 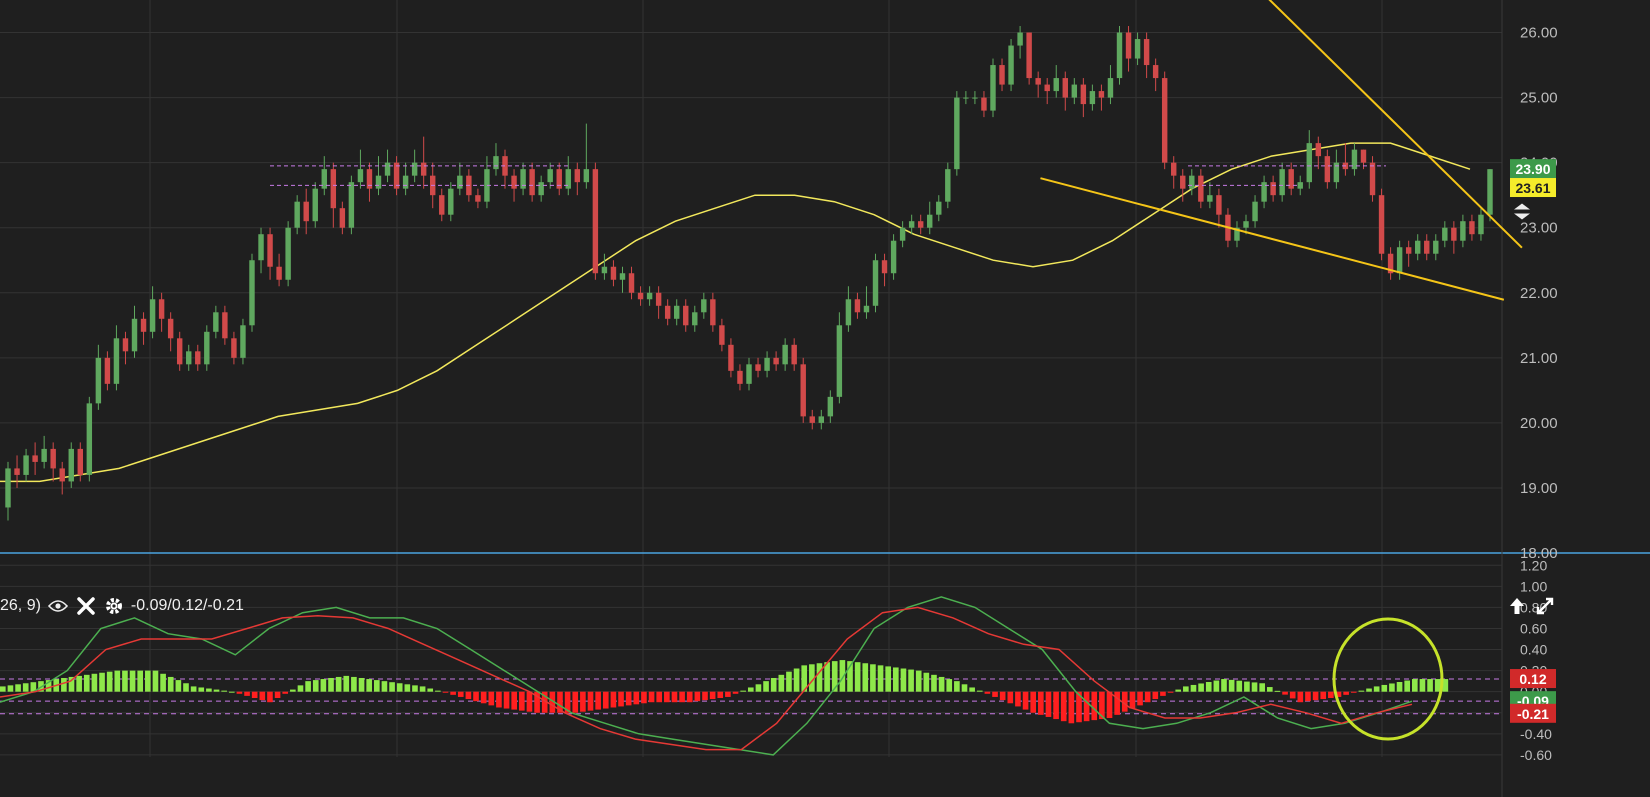 I want to click on signal-value-label-bg, so click(x=1533, y=679).